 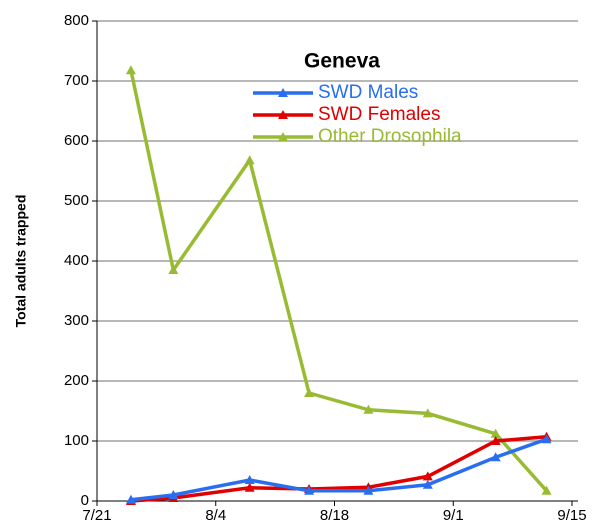 I want to click on legend-label: SWD Females, so click(x=379, y=114).